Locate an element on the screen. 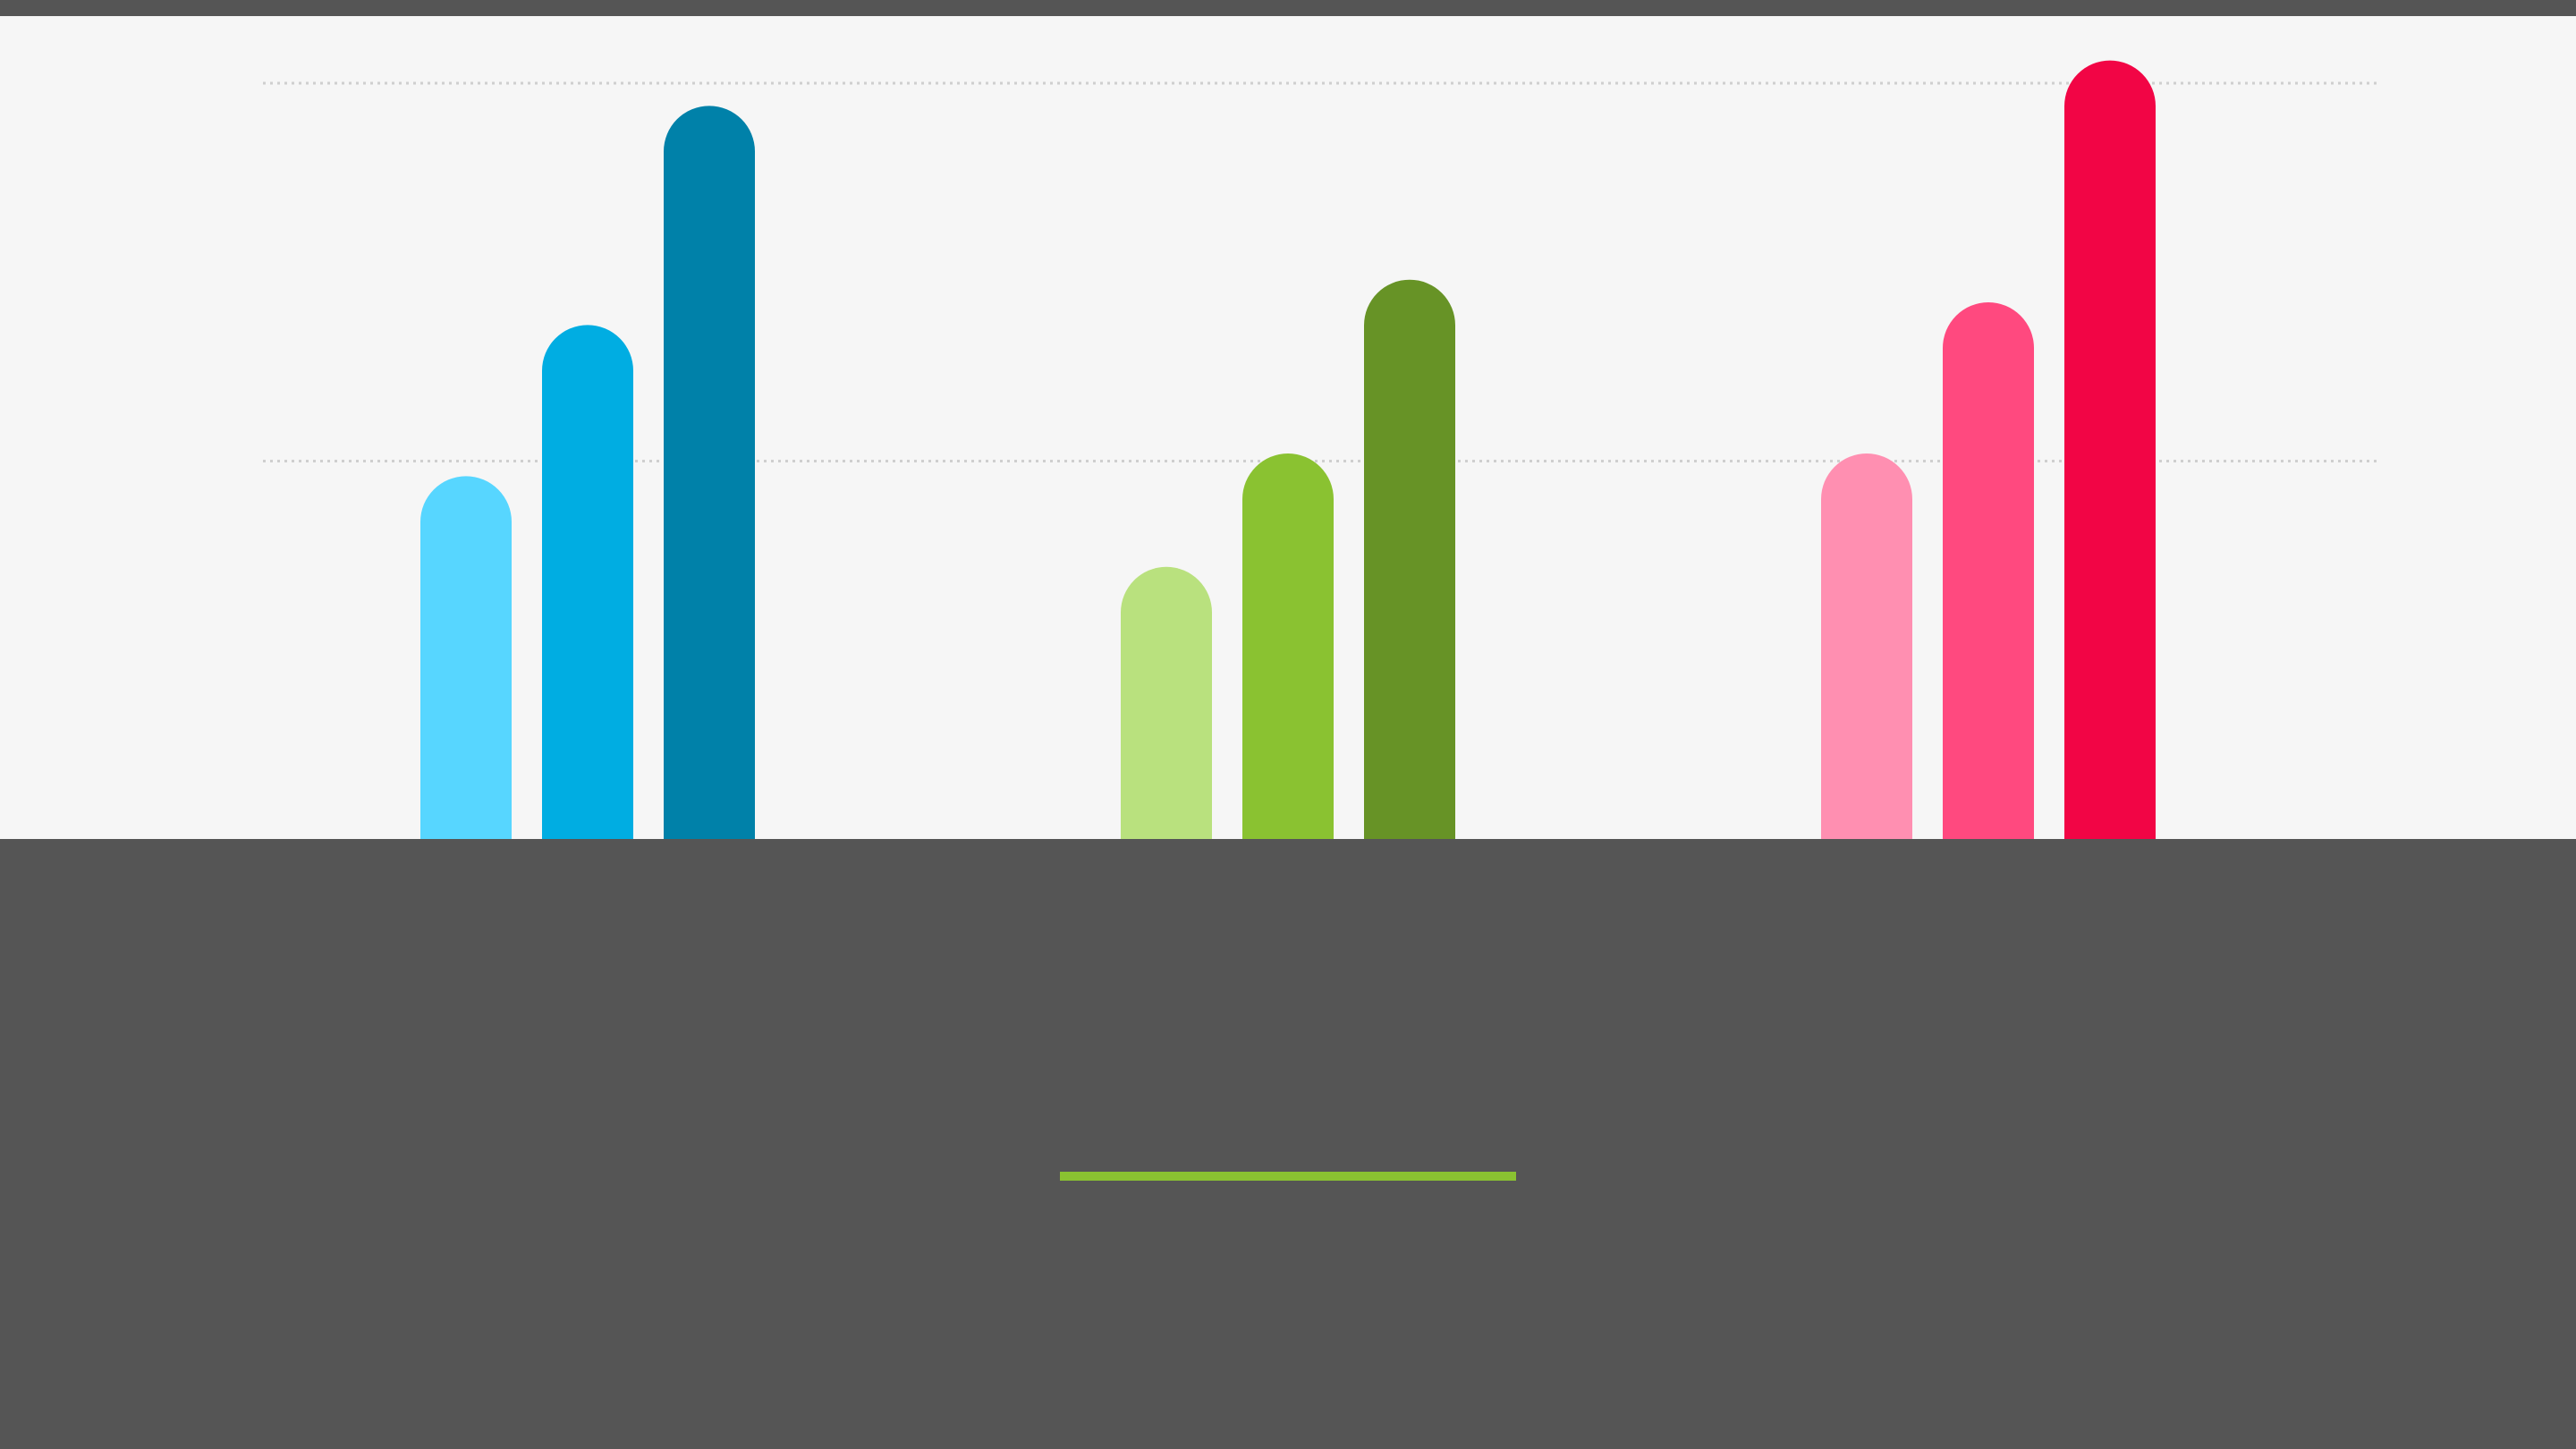  bar-group2-series3 is located at coordinates (1409, 559).